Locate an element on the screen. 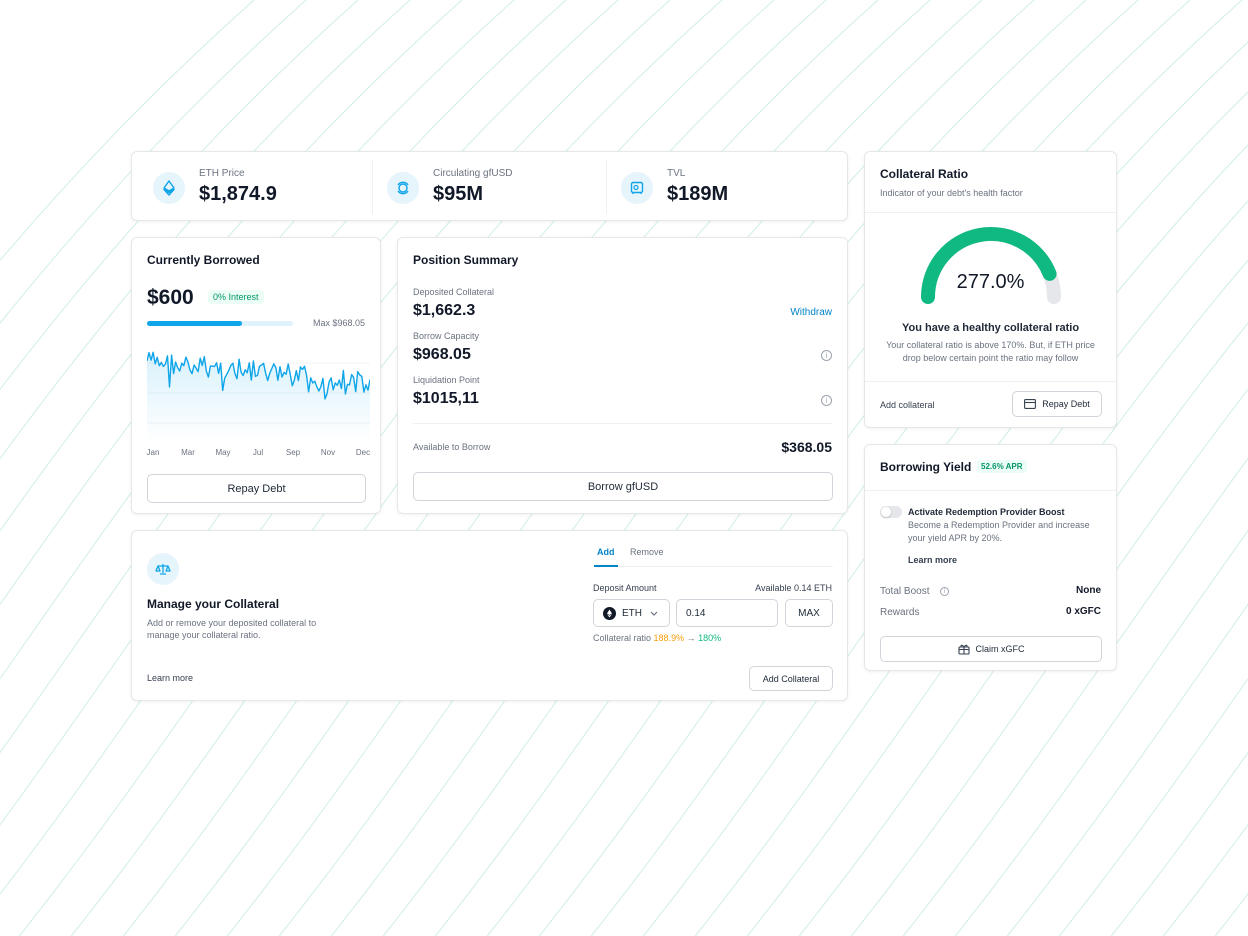  borrow-progress-fill is located at coordinates (194, 323).